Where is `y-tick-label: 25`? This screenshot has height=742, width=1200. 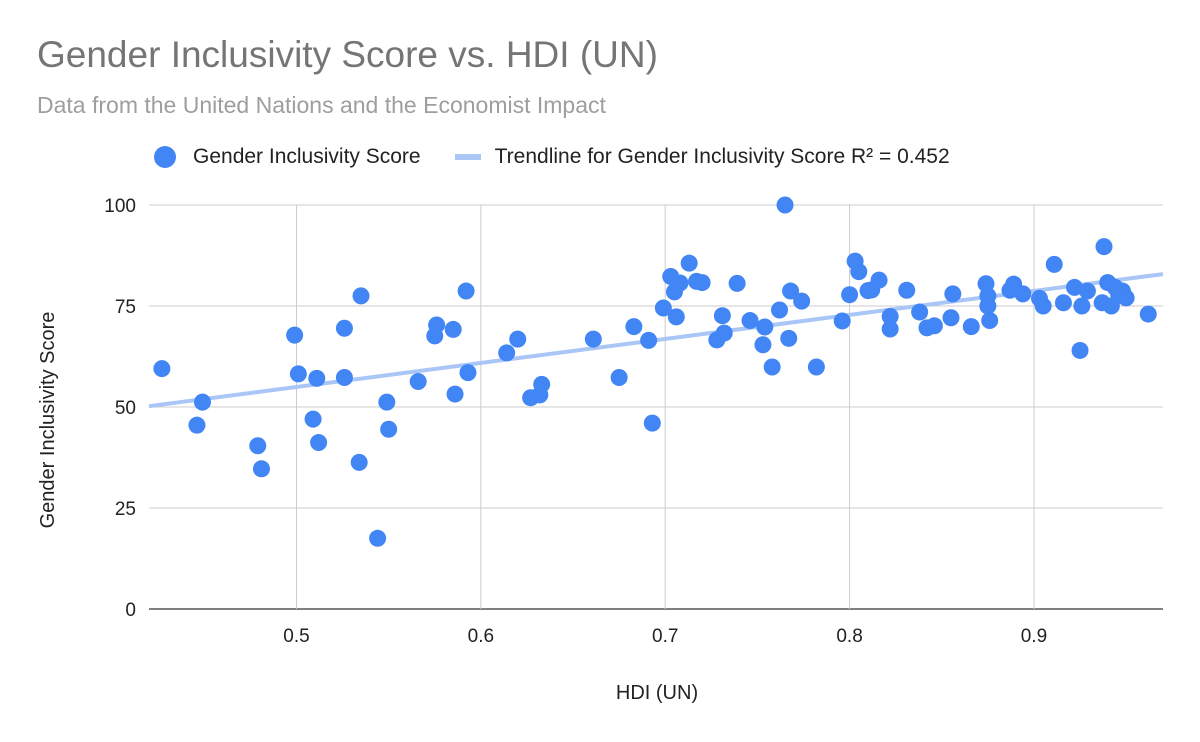 y-tick-label: 25 is located at coordinates (125, 509).